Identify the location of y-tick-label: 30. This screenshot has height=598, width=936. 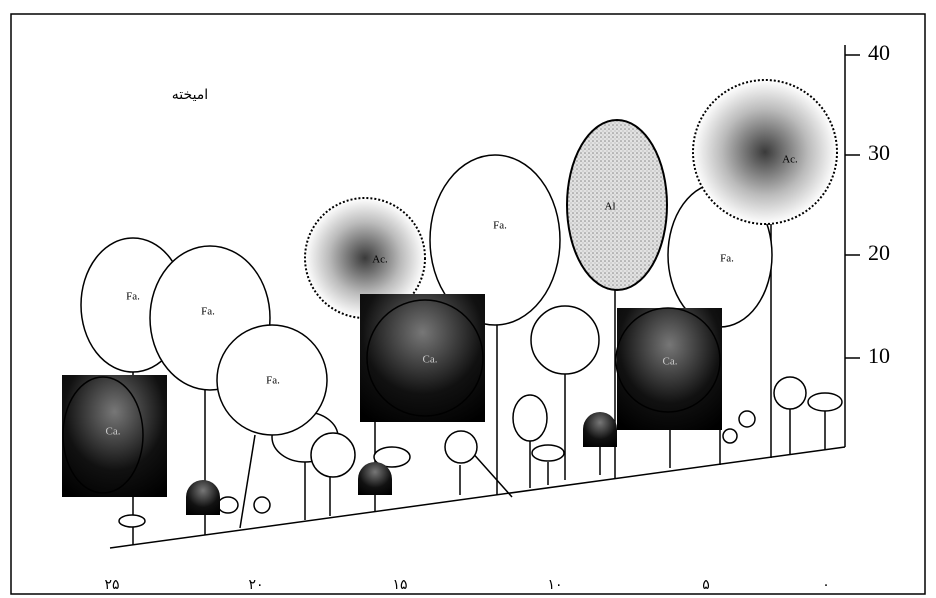
(879, 152).